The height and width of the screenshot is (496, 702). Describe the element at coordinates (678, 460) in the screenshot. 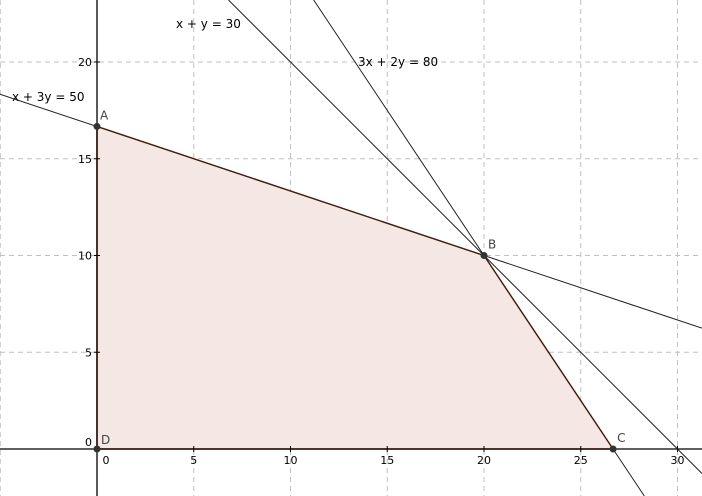

I see `x-tick-label: 30` at that location.